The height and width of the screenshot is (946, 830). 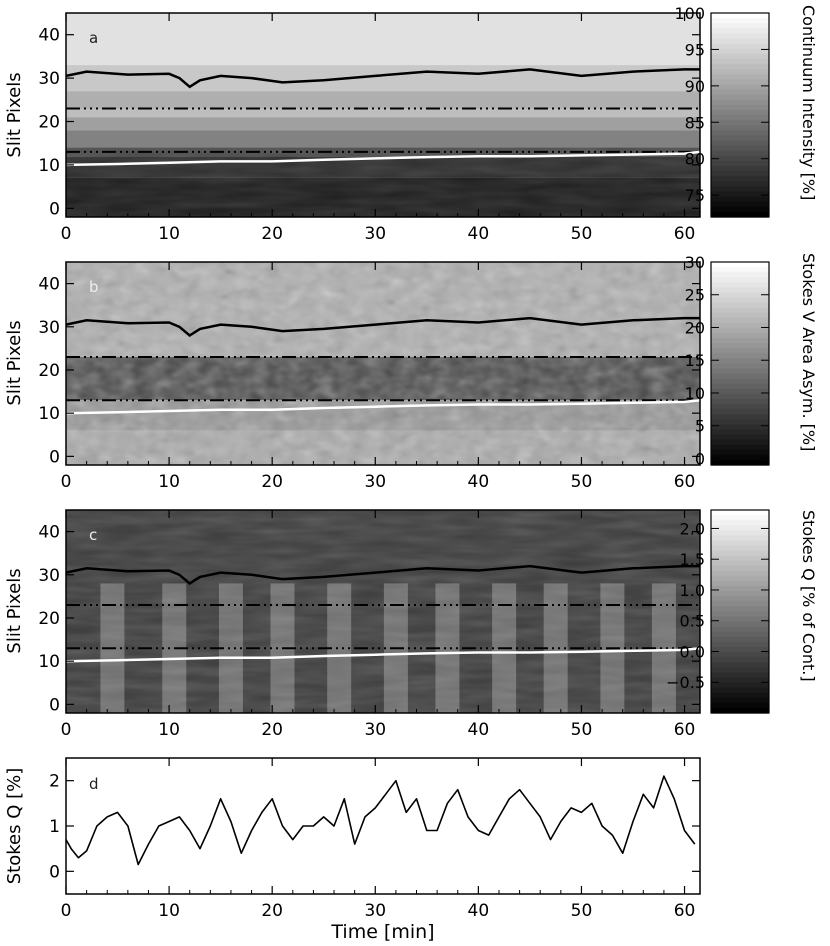 I want to click on colorbar-tick-label: 30, so click(x=695, y=262).